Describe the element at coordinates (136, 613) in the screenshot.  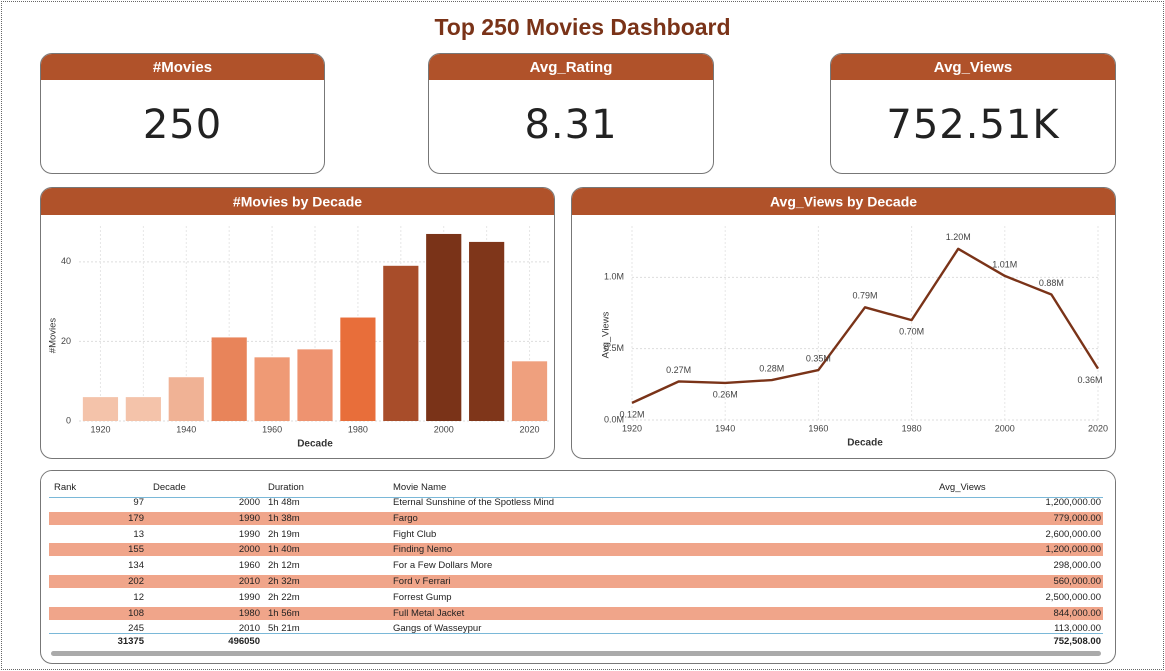
I see `table-cell: 108` at that location.